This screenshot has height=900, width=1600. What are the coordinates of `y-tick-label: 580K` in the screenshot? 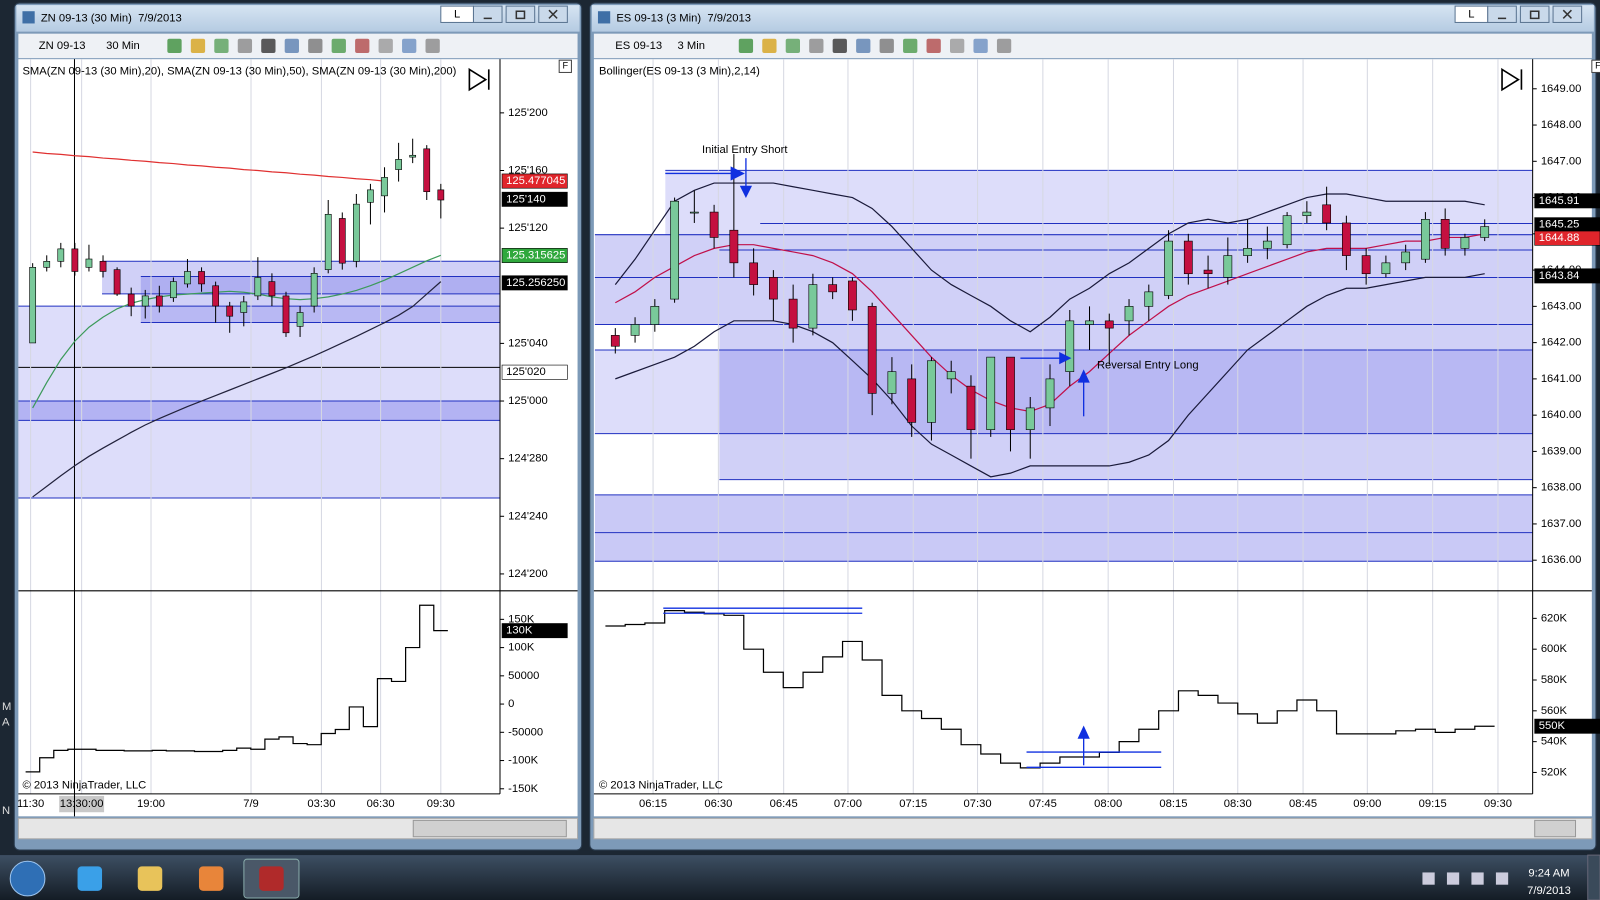 It's located at (1554, 680).